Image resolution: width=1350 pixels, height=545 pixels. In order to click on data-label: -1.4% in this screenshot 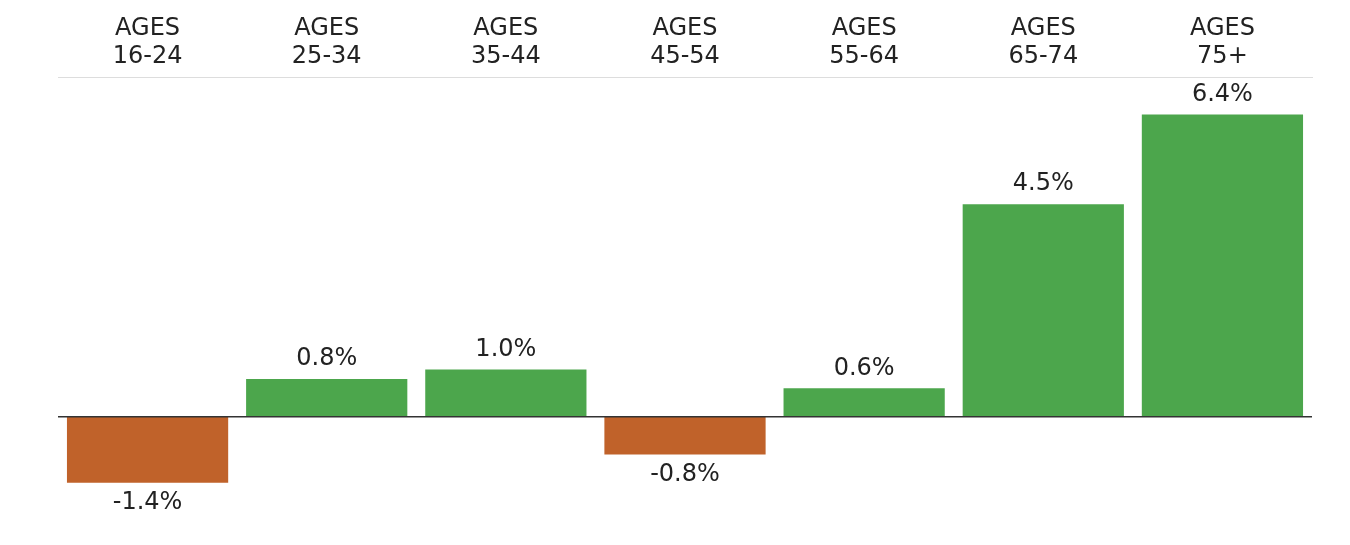, I will do `click(147, 501)`.